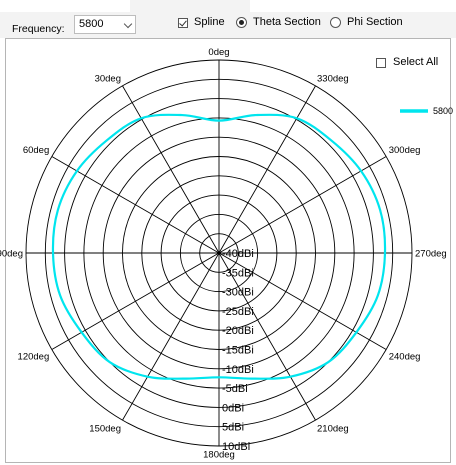 This screenshot has height=465, width=456. What do you see at coordinates (183, 23) in the screenshot?
I see `spline-checkbox` at bounding box center [183, 23].